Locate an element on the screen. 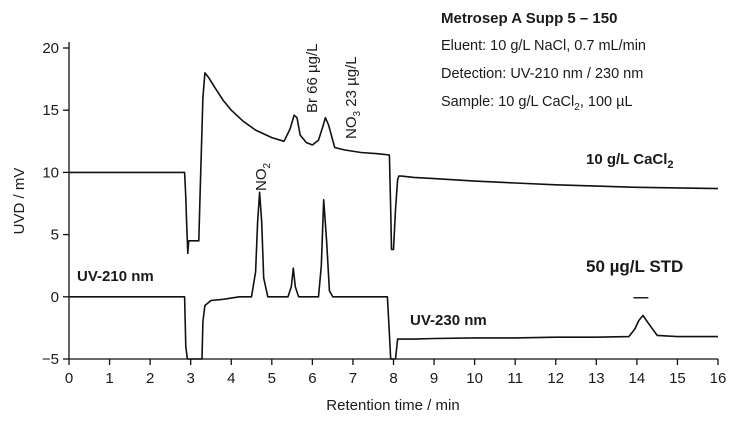 Image resolution: width=750 pixels, height=429 pixels. label-cacl2: 10 g/L CaCl2 is located at coordinates (630, 161).